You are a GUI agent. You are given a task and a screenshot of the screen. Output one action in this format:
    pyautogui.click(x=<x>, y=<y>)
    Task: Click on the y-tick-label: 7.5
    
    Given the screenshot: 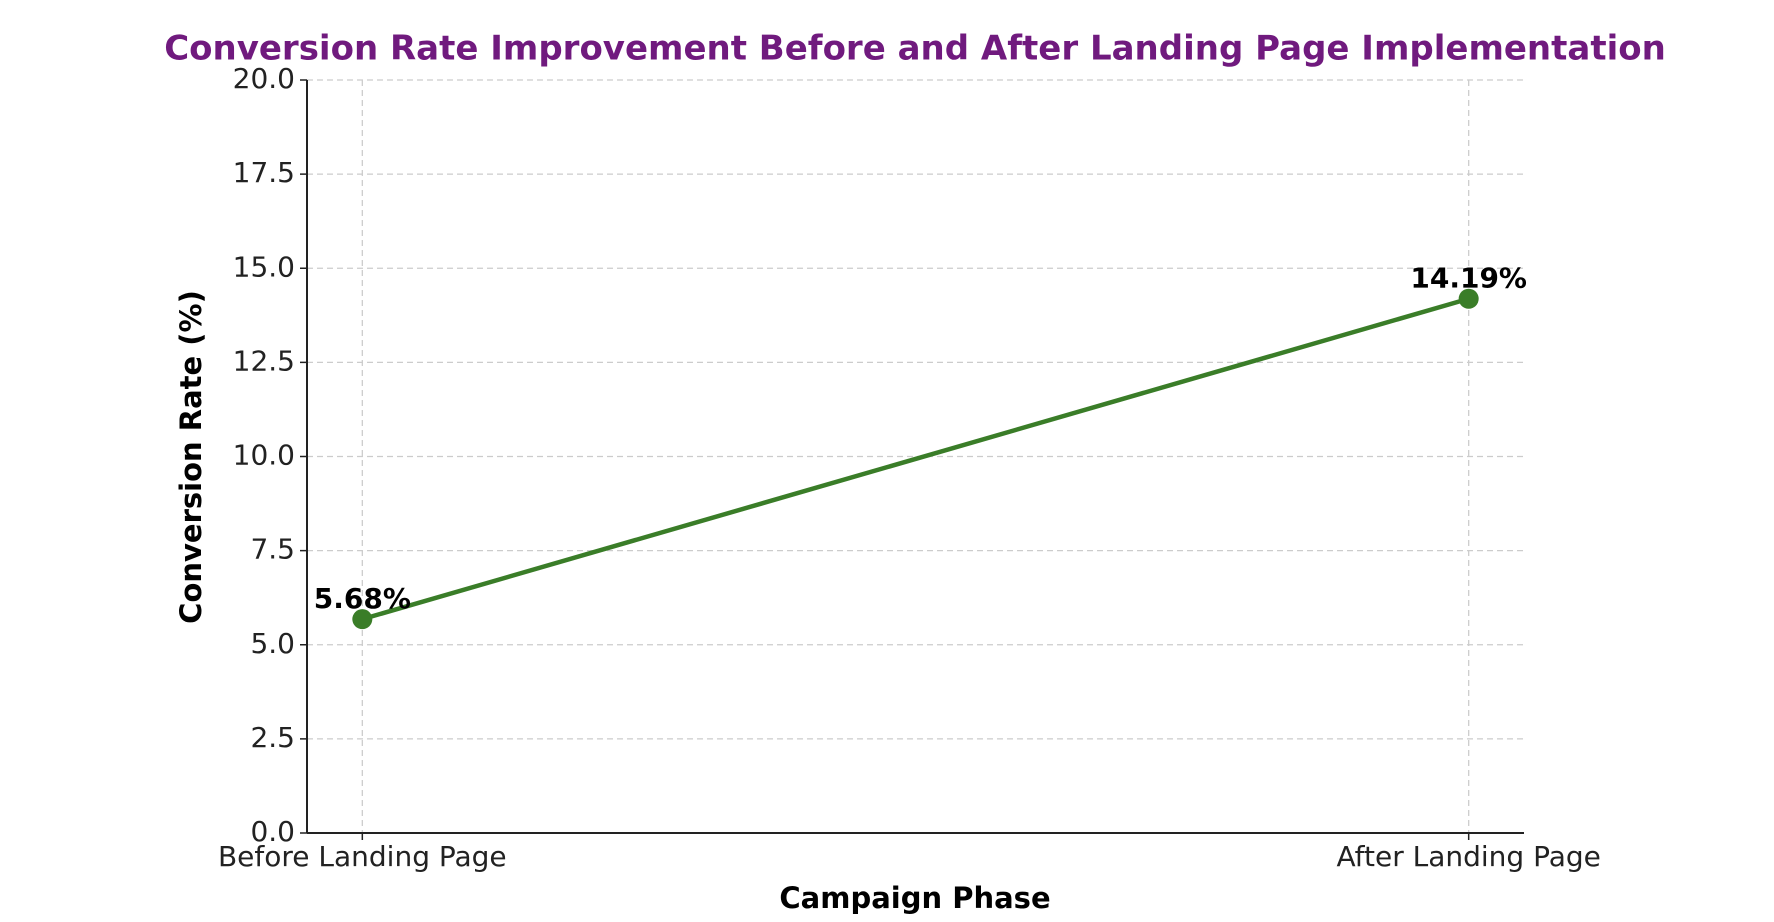 What is the action you would take?
    pyautogui.click(x=272, y=549)
    